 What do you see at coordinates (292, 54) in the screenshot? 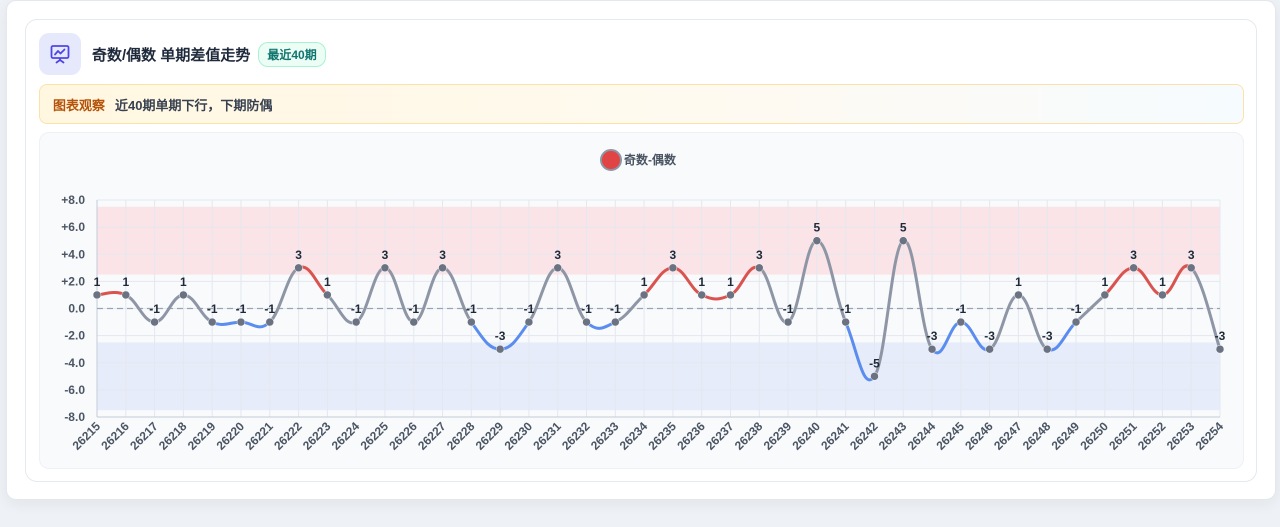
I see `period-badge: 最近40期` at bounding box center [292, 54].